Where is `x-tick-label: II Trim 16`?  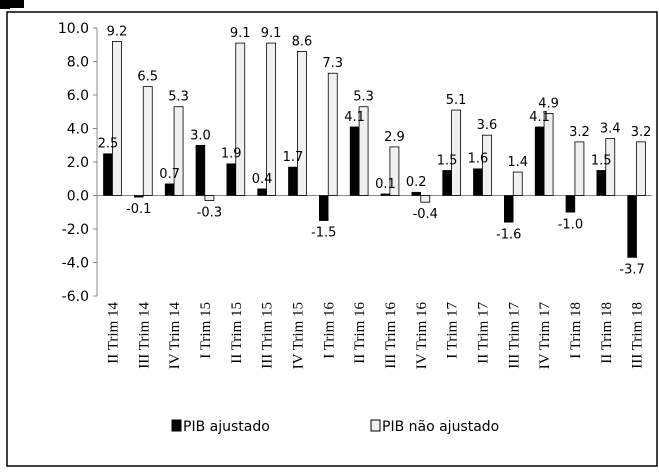 x-tick-label: II Trim 16 is located at coordinates (360, 333).